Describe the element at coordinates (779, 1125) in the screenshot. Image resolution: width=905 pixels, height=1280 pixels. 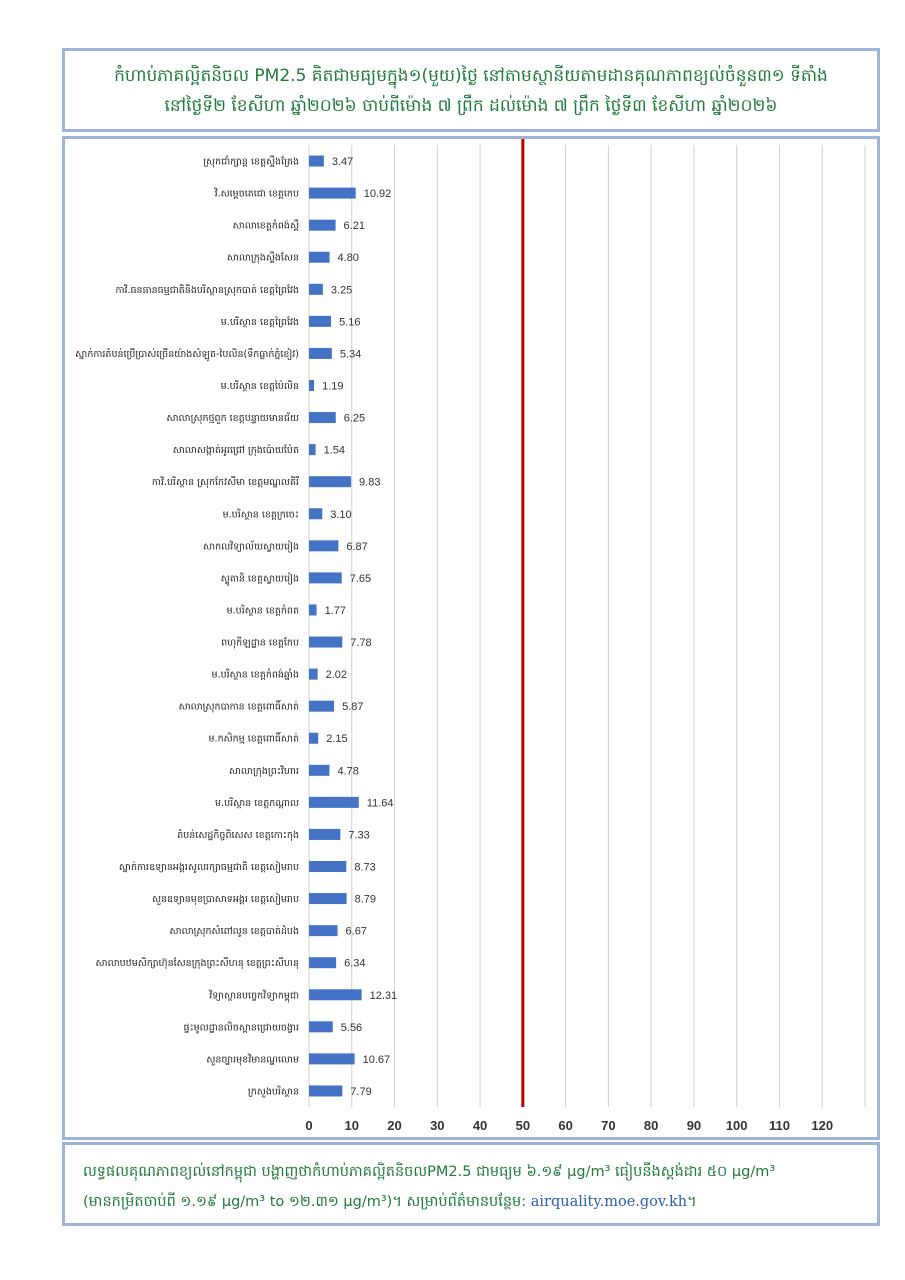
I see `x-tick-label: 110` at that location.